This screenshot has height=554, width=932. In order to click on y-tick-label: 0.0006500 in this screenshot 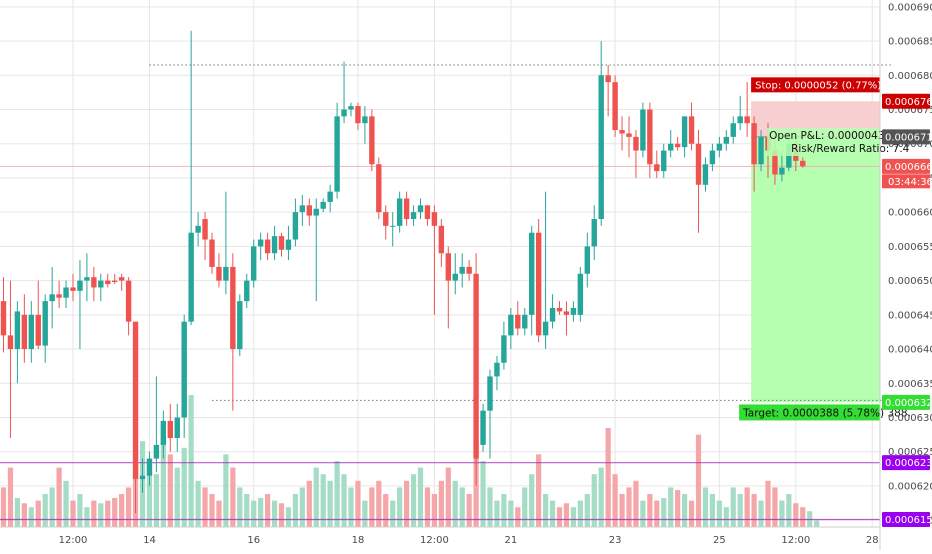, I will do `click(910, 281)`.